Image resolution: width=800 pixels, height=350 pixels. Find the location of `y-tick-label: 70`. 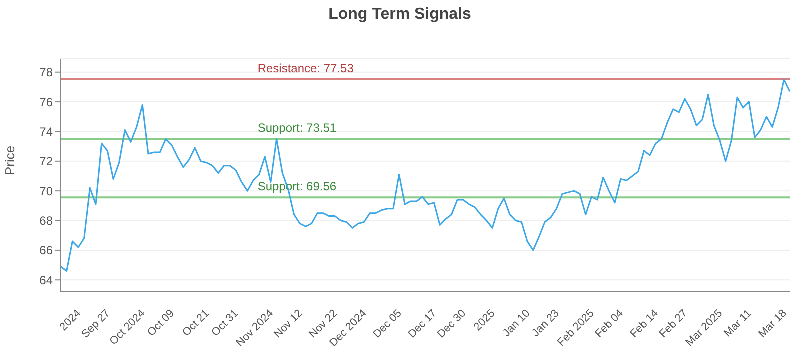

y-tick-label: 70 is located at coordinates (47, 191).